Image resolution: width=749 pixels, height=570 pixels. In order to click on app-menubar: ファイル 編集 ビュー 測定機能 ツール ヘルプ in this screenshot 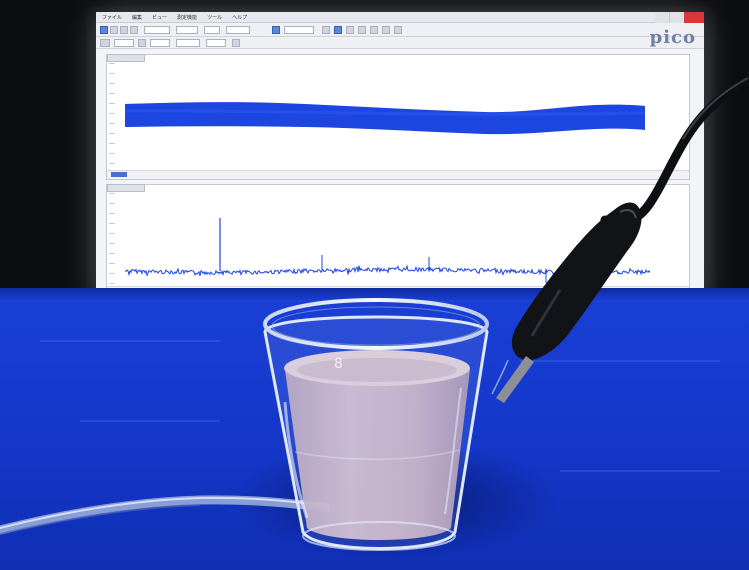, I will do `click(400, 17)`.